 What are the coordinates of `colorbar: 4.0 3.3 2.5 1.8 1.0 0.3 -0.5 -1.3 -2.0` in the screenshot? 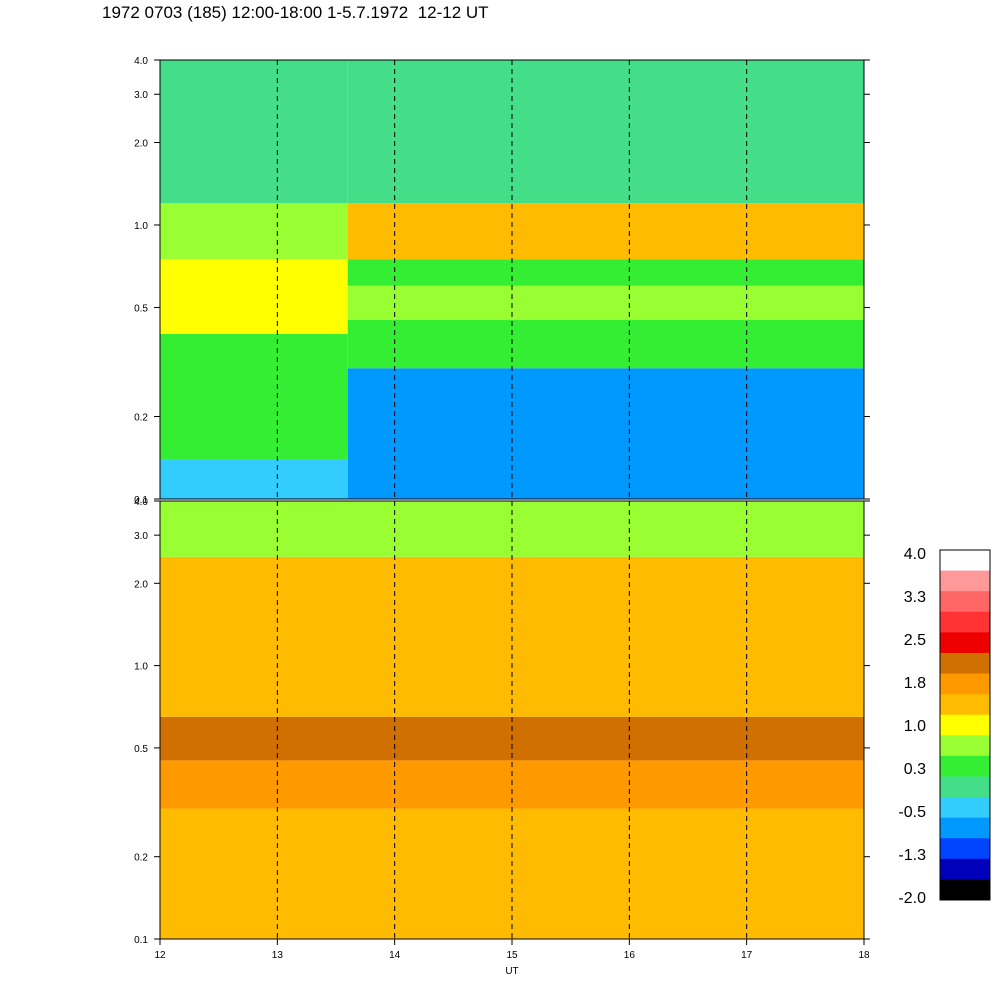 It's located at (944, 726).